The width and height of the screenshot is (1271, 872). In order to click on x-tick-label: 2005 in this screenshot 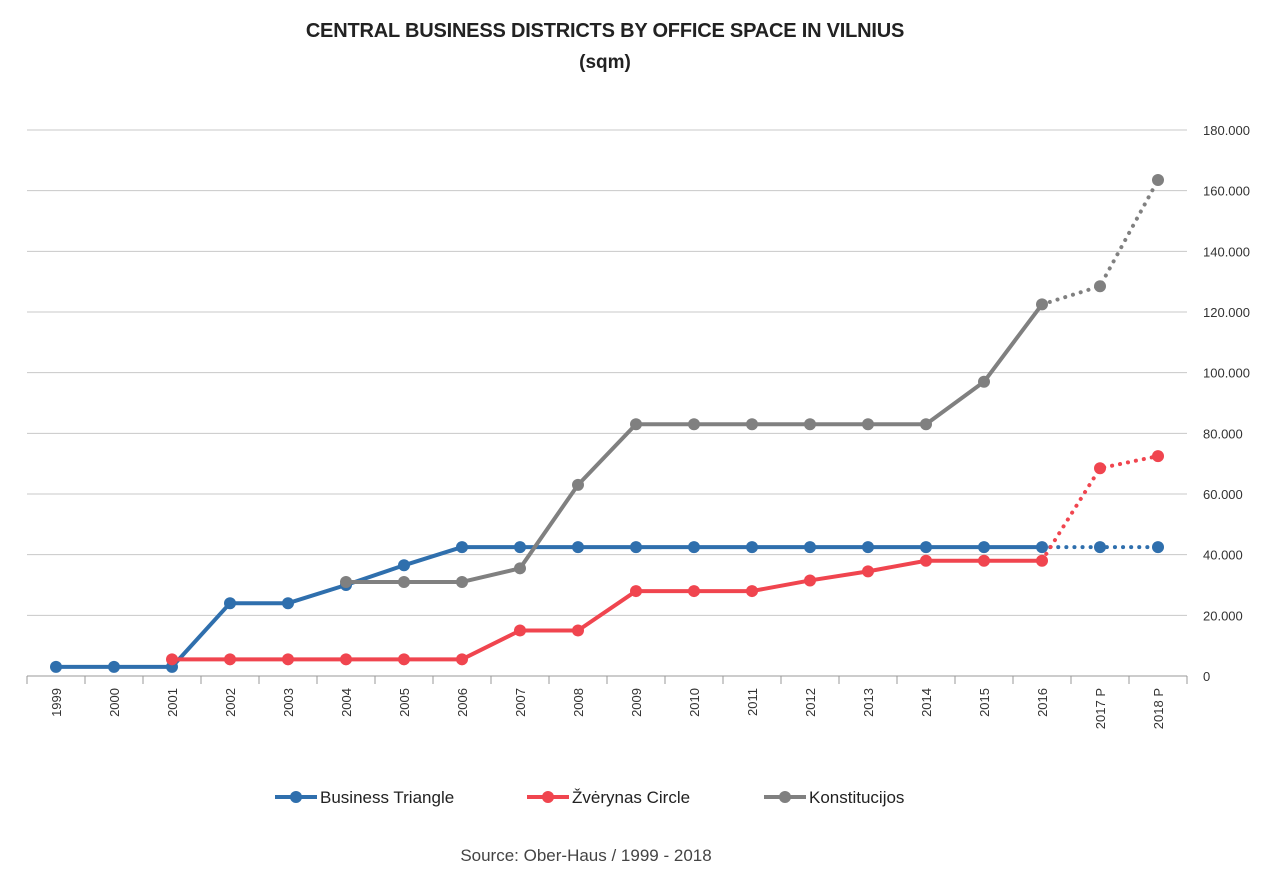, I will do `click(404, 702)`.